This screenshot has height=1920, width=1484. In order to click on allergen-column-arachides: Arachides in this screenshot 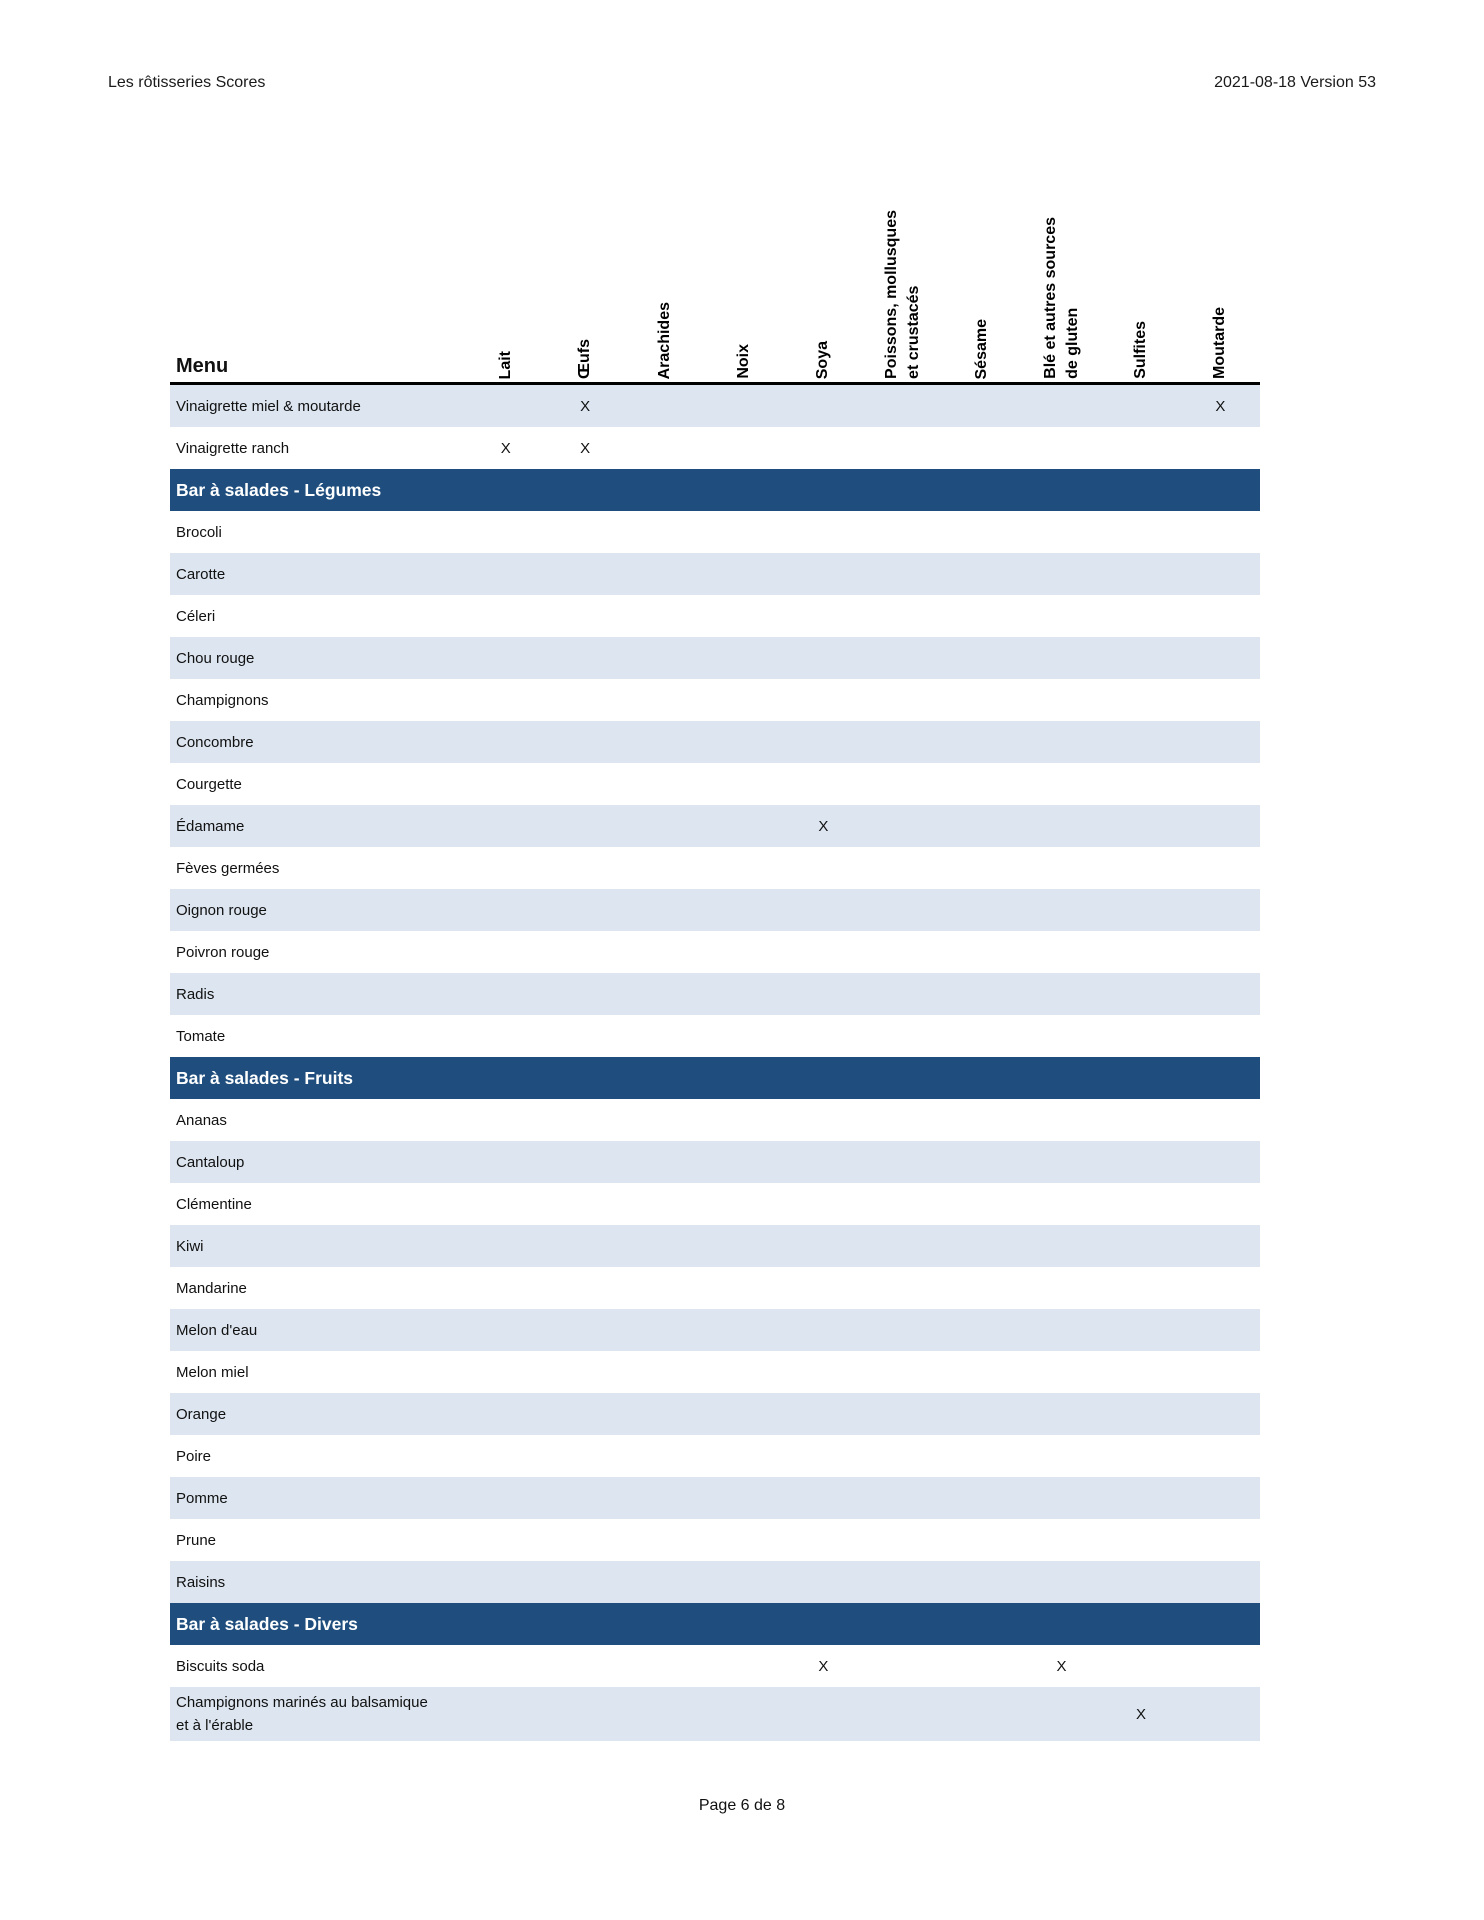, I will do `click(664, 266)`.